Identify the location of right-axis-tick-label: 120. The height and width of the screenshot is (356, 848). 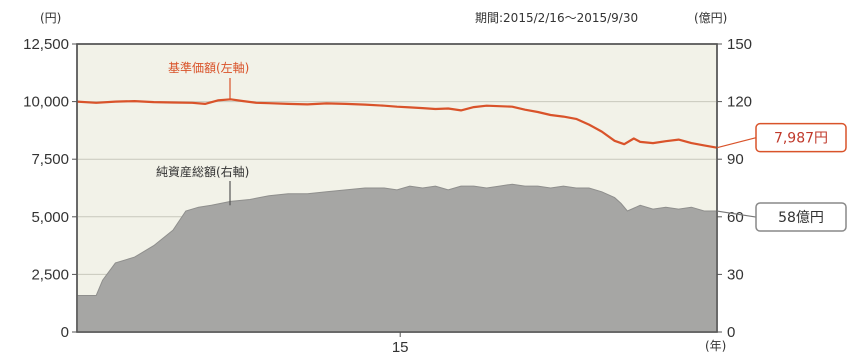
(739, 102).